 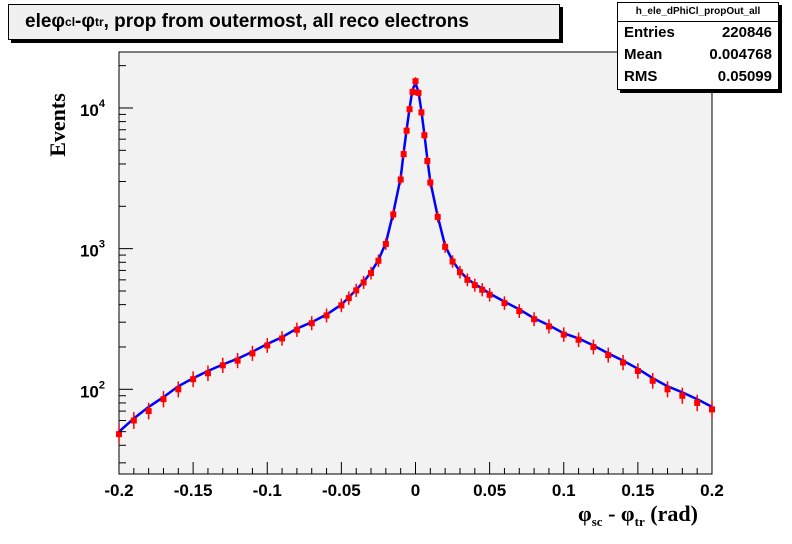 What do you see at coordinates (698, 12) in the screenshot?
I see `stats-histogram-name: h_ele_dPhiCl_propOut_all` at bounding box center [698, 12].